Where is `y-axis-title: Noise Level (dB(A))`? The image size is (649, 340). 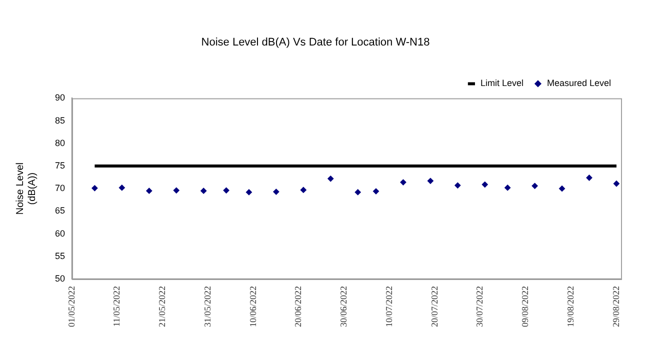
y-axis-title: Noise Level (dB(A)) is located at coordinates (26, 188).